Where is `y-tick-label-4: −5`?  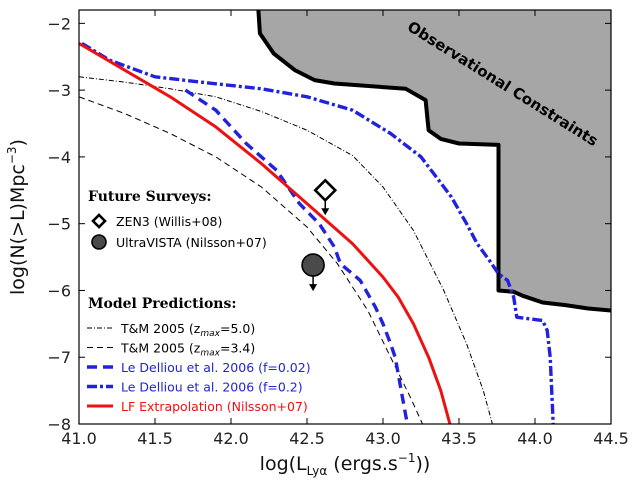
y-tick-label-4: −5 is located at coordinates (59, 224).